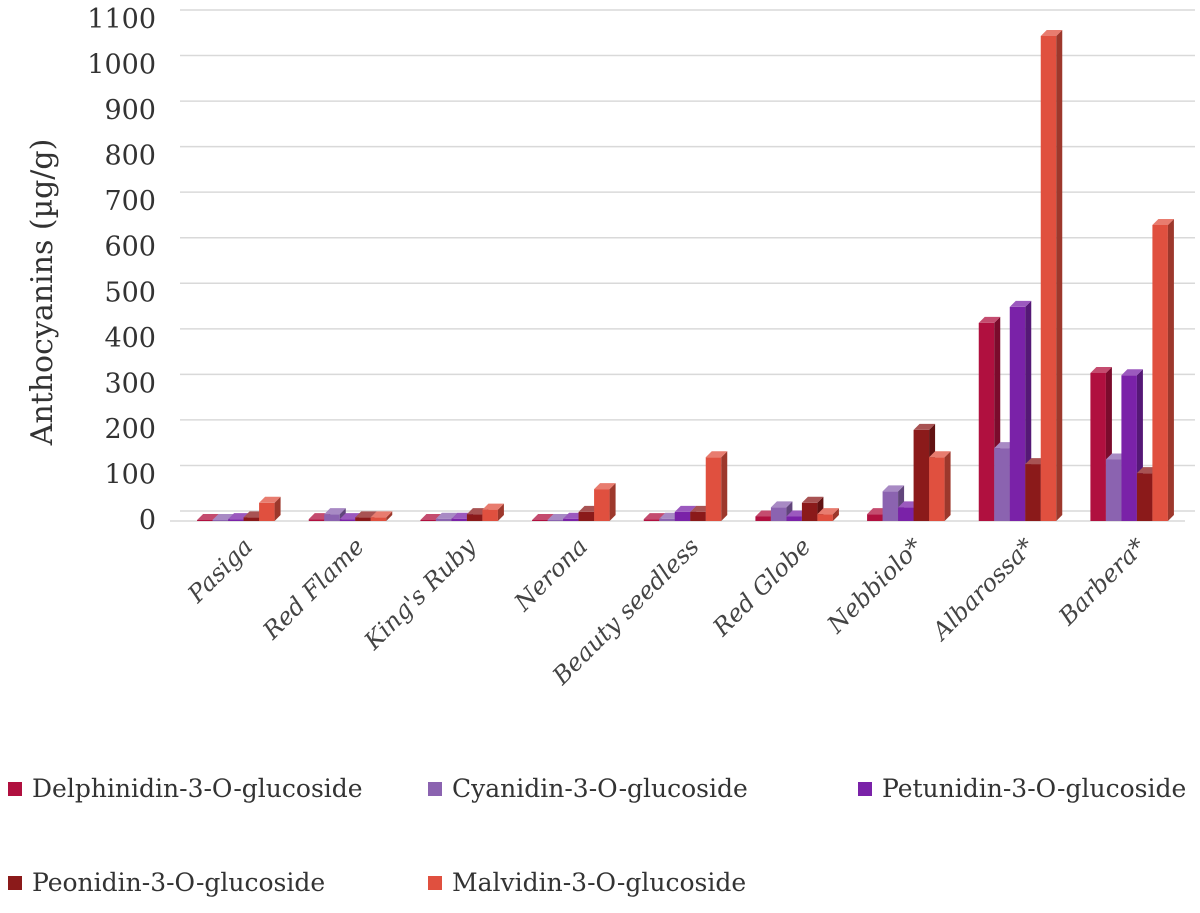 This screenshot has height=913, width=1200. I want to click on legend-item: Petunidin-3-O-glucoside, so click(1022, 788).